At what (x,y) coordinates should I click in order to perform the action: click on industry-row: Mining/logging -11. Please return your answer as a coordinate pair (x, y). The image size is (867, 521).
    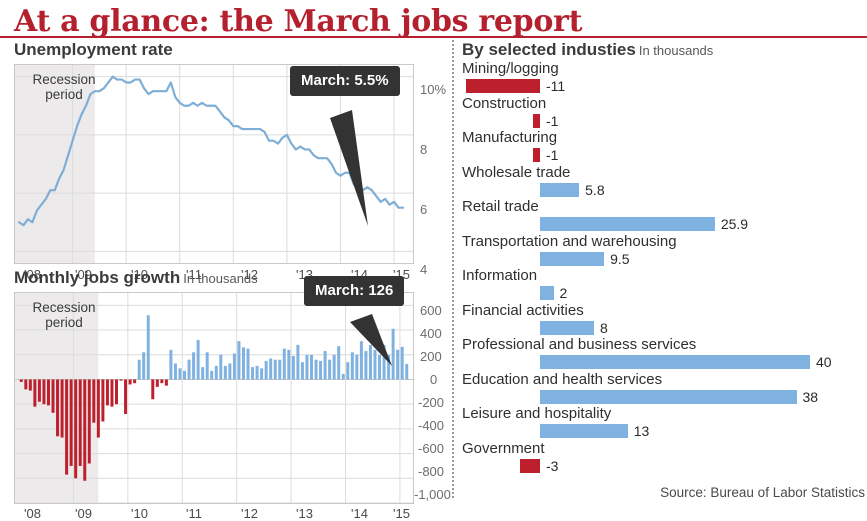
    Looking at the image, I should click on (664, 78).